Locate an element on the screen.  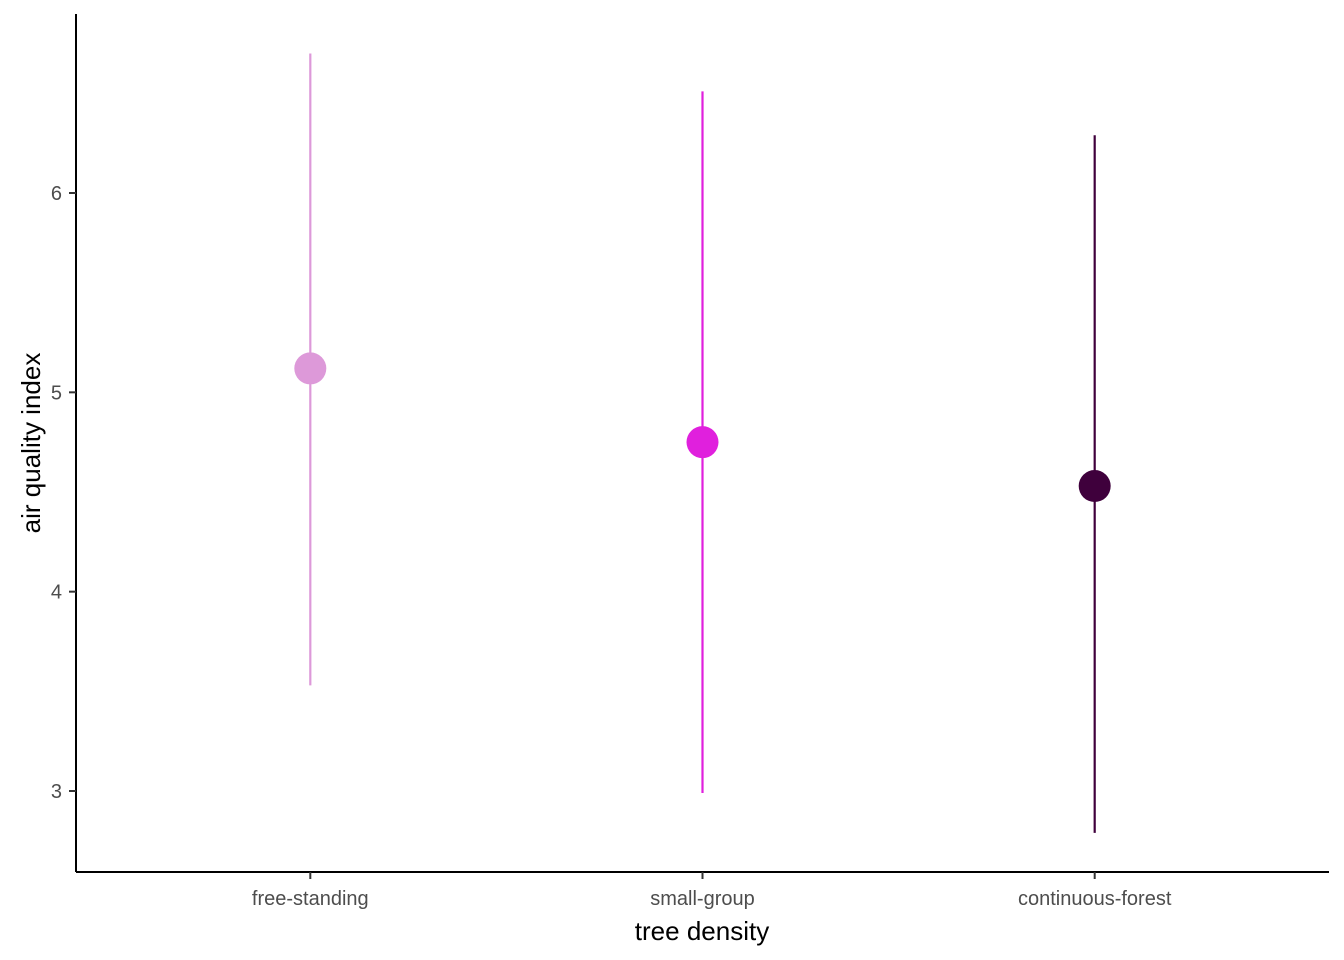
y-tick-label: 3 is located at coordinates (56, 792).